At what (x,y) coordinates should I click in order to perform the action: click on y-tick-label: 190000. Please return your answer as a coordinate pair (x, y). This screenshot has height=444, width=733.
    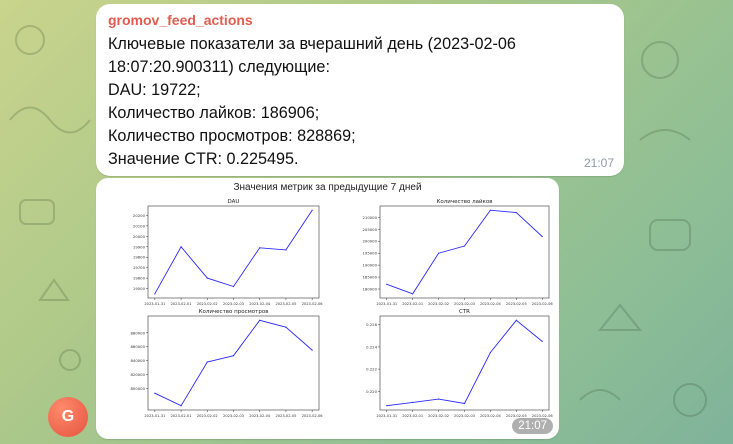
    Looking at the image, I should click on (370, 265).